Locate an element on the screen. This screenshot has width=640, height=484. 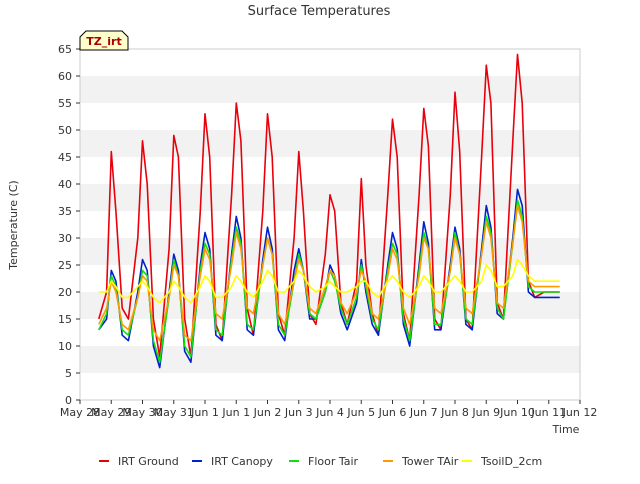
x-tick-label: Jun 10 is located at coordinates (517, 412).